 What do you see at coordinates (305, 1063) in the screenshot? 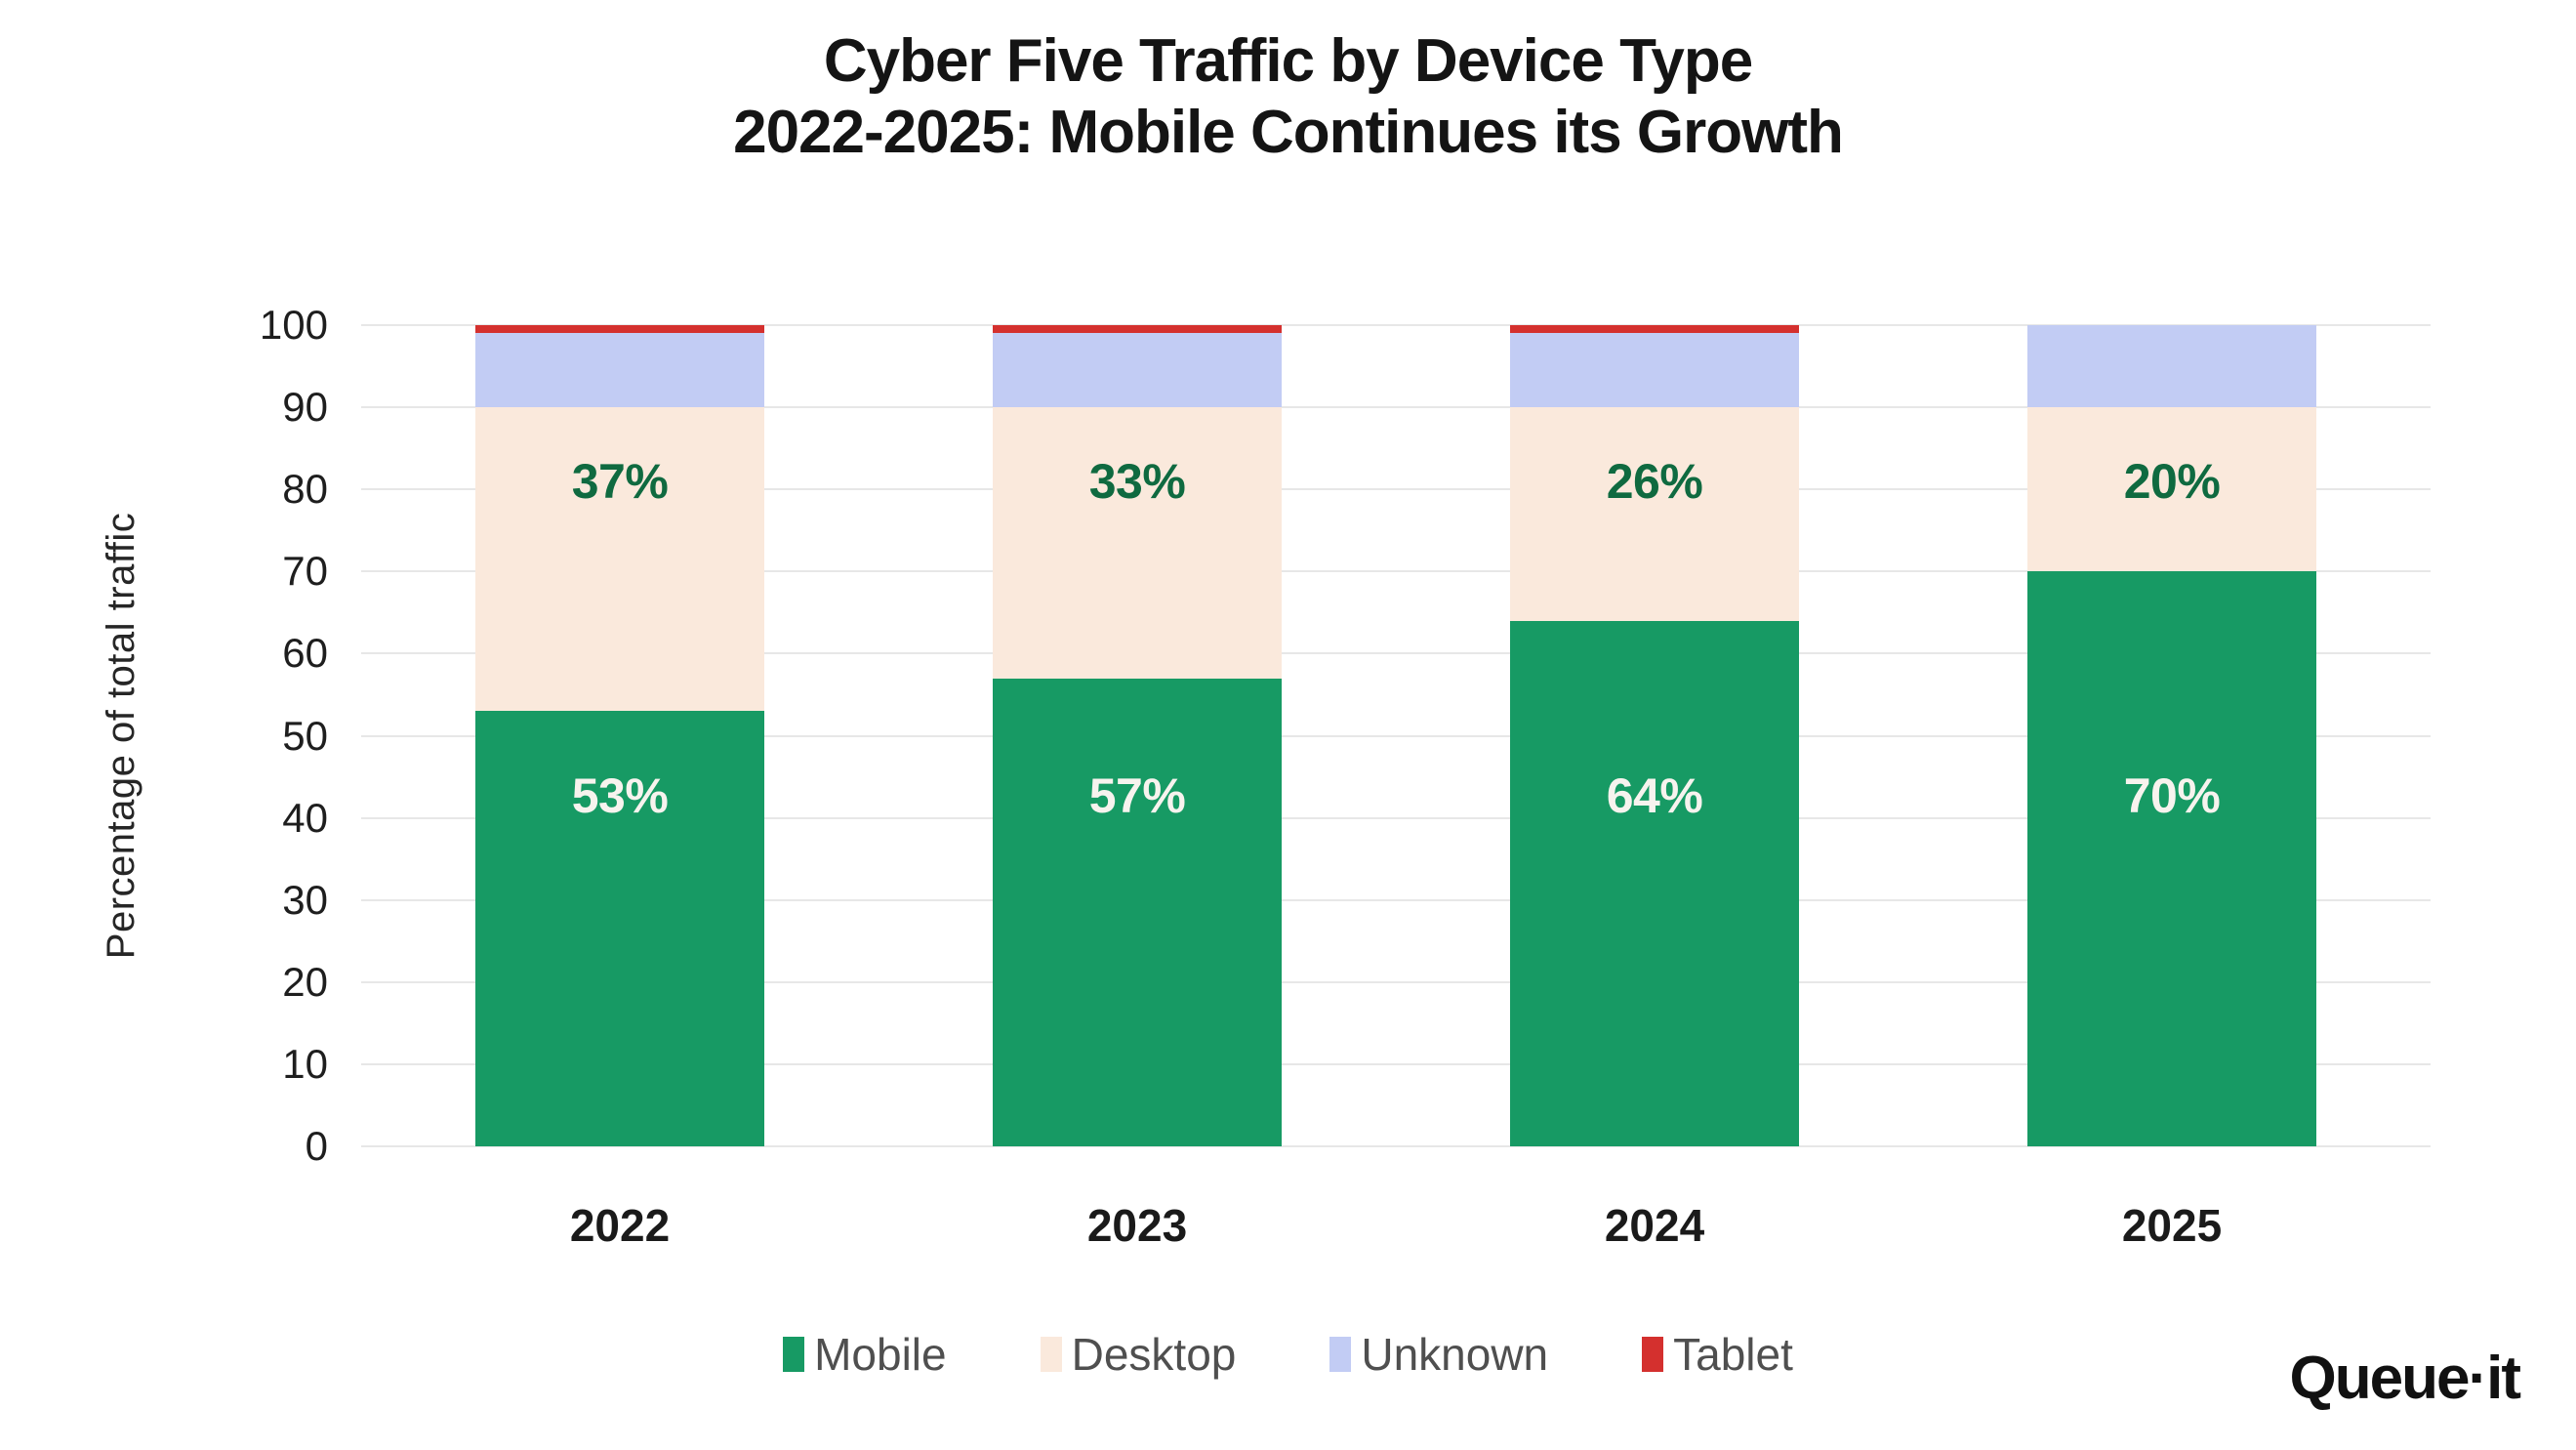
I see `y-tick-label: 10` at bounding box center [305, 1063].